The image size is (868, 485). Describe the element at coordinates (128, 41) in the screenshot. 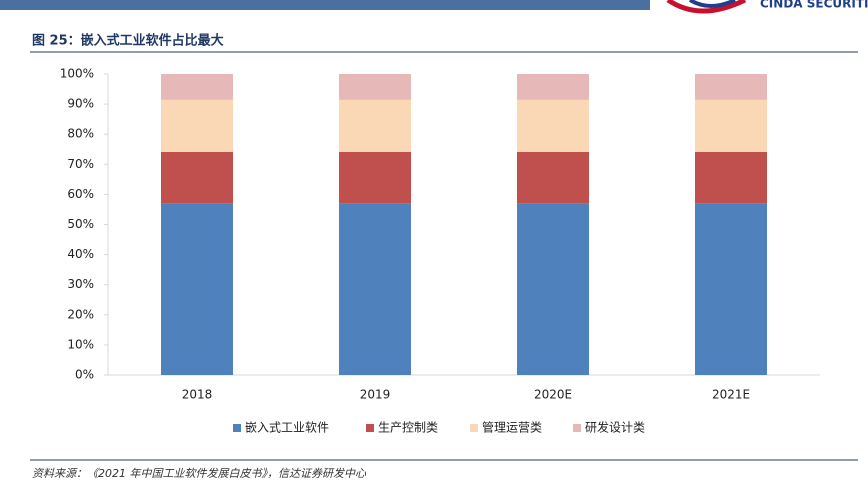

I see `chart-title: 图 25：嵌入式工业软件占比最大` at that location.